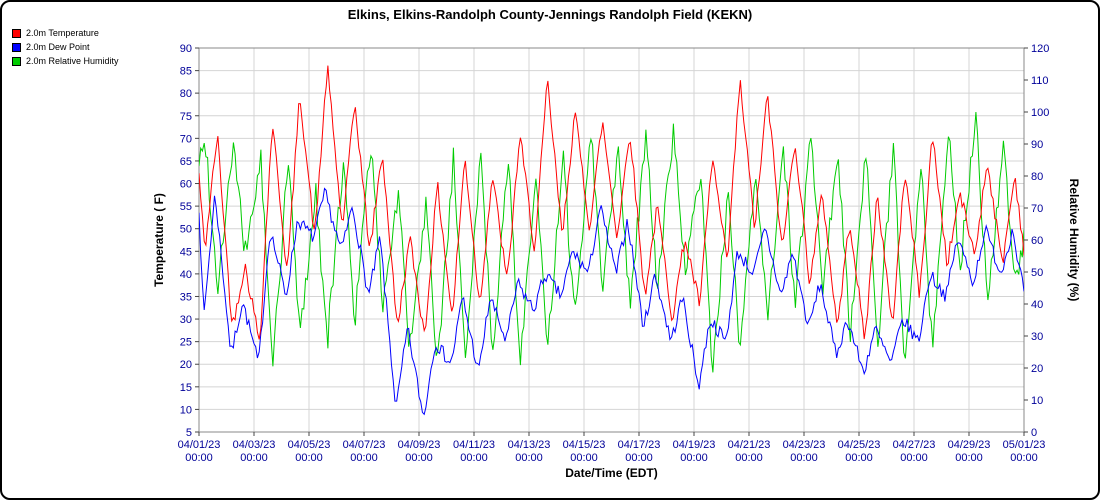 The width and height of the screenshot is (1100, 500). What do you see at coordinates (1034, 433) in the screenshot?
I see `right-tick-label: 0` at bounding box center [1034, 433].